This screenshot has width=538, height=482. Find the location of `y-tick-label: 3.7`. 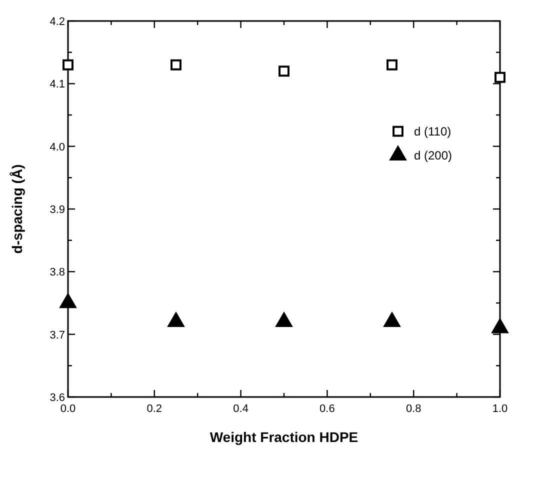

y-tick-label: 3.7 is located at coordinates (57, 335).